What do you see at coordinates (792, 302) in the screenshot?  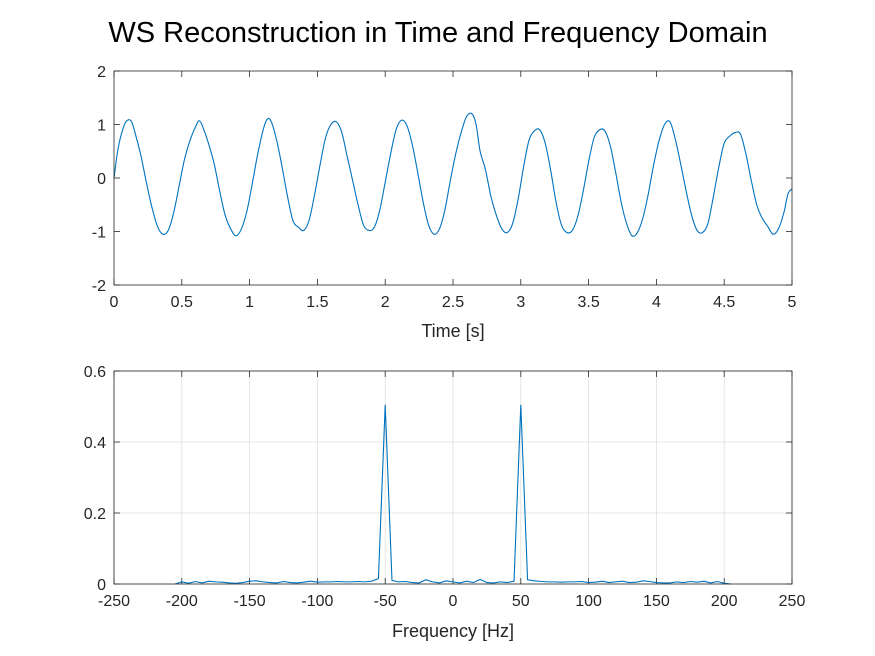 I see `time-x-tick-label: 5` at bounding box center [792, 302].